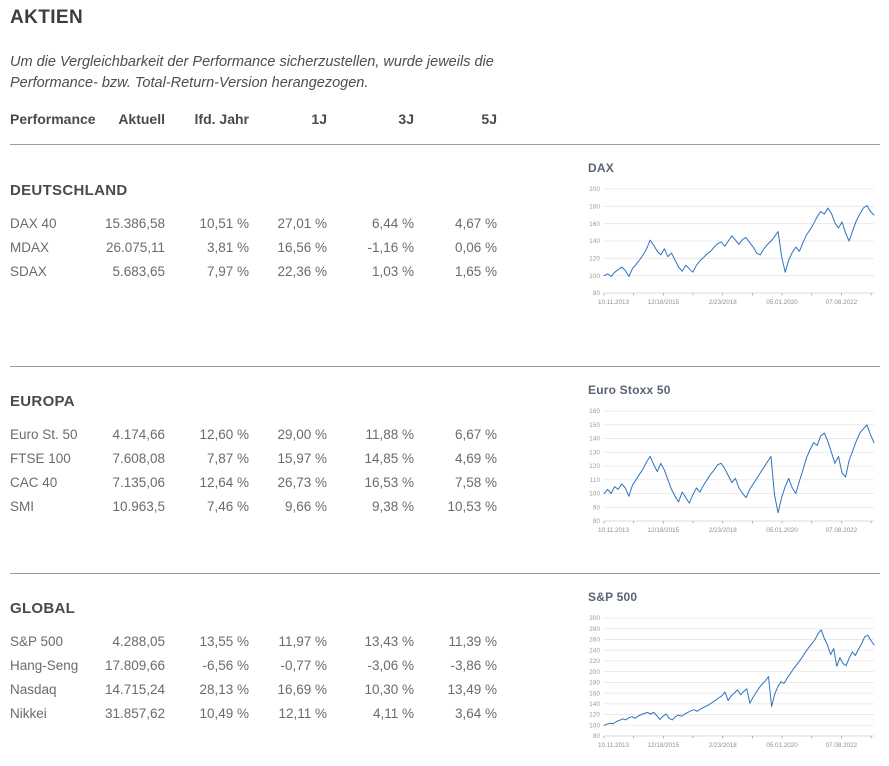 This screenshot has height=766, width=889. Describe the element at coordinates (389, 458) in the screenshot. I see `index-value: 14,85 %` at that location.